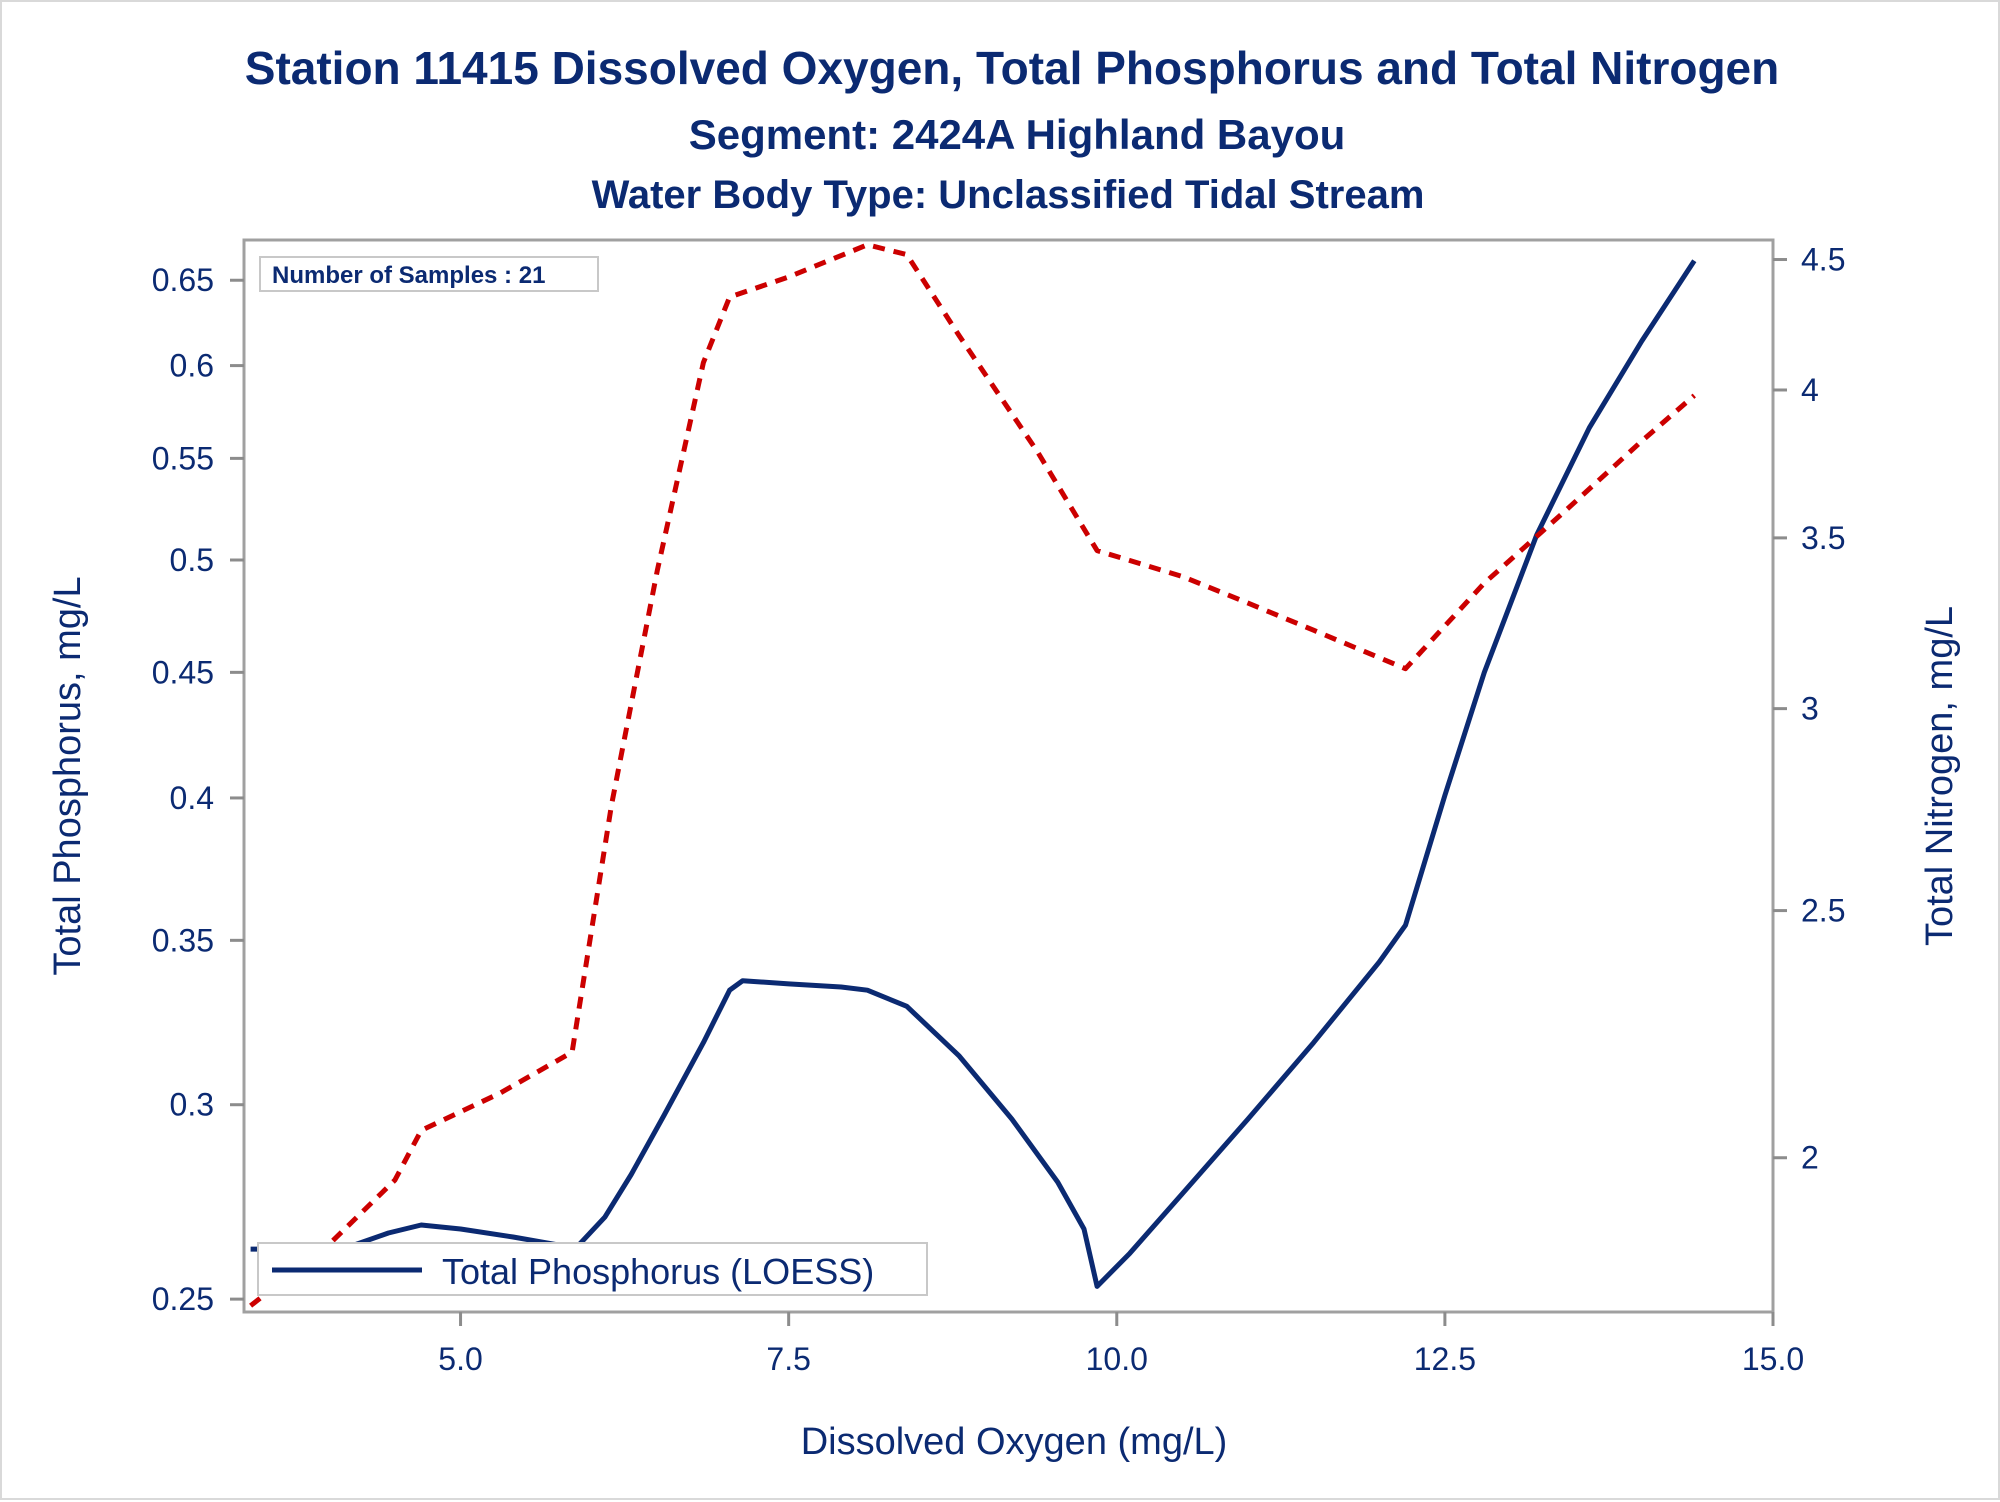 The image size is (2000, 1502). I want to click on y-axis-left: 0.25 0.3 0.35 0.4 0.45 0.5 0.55 0.6 0.65, so click(198, 789).